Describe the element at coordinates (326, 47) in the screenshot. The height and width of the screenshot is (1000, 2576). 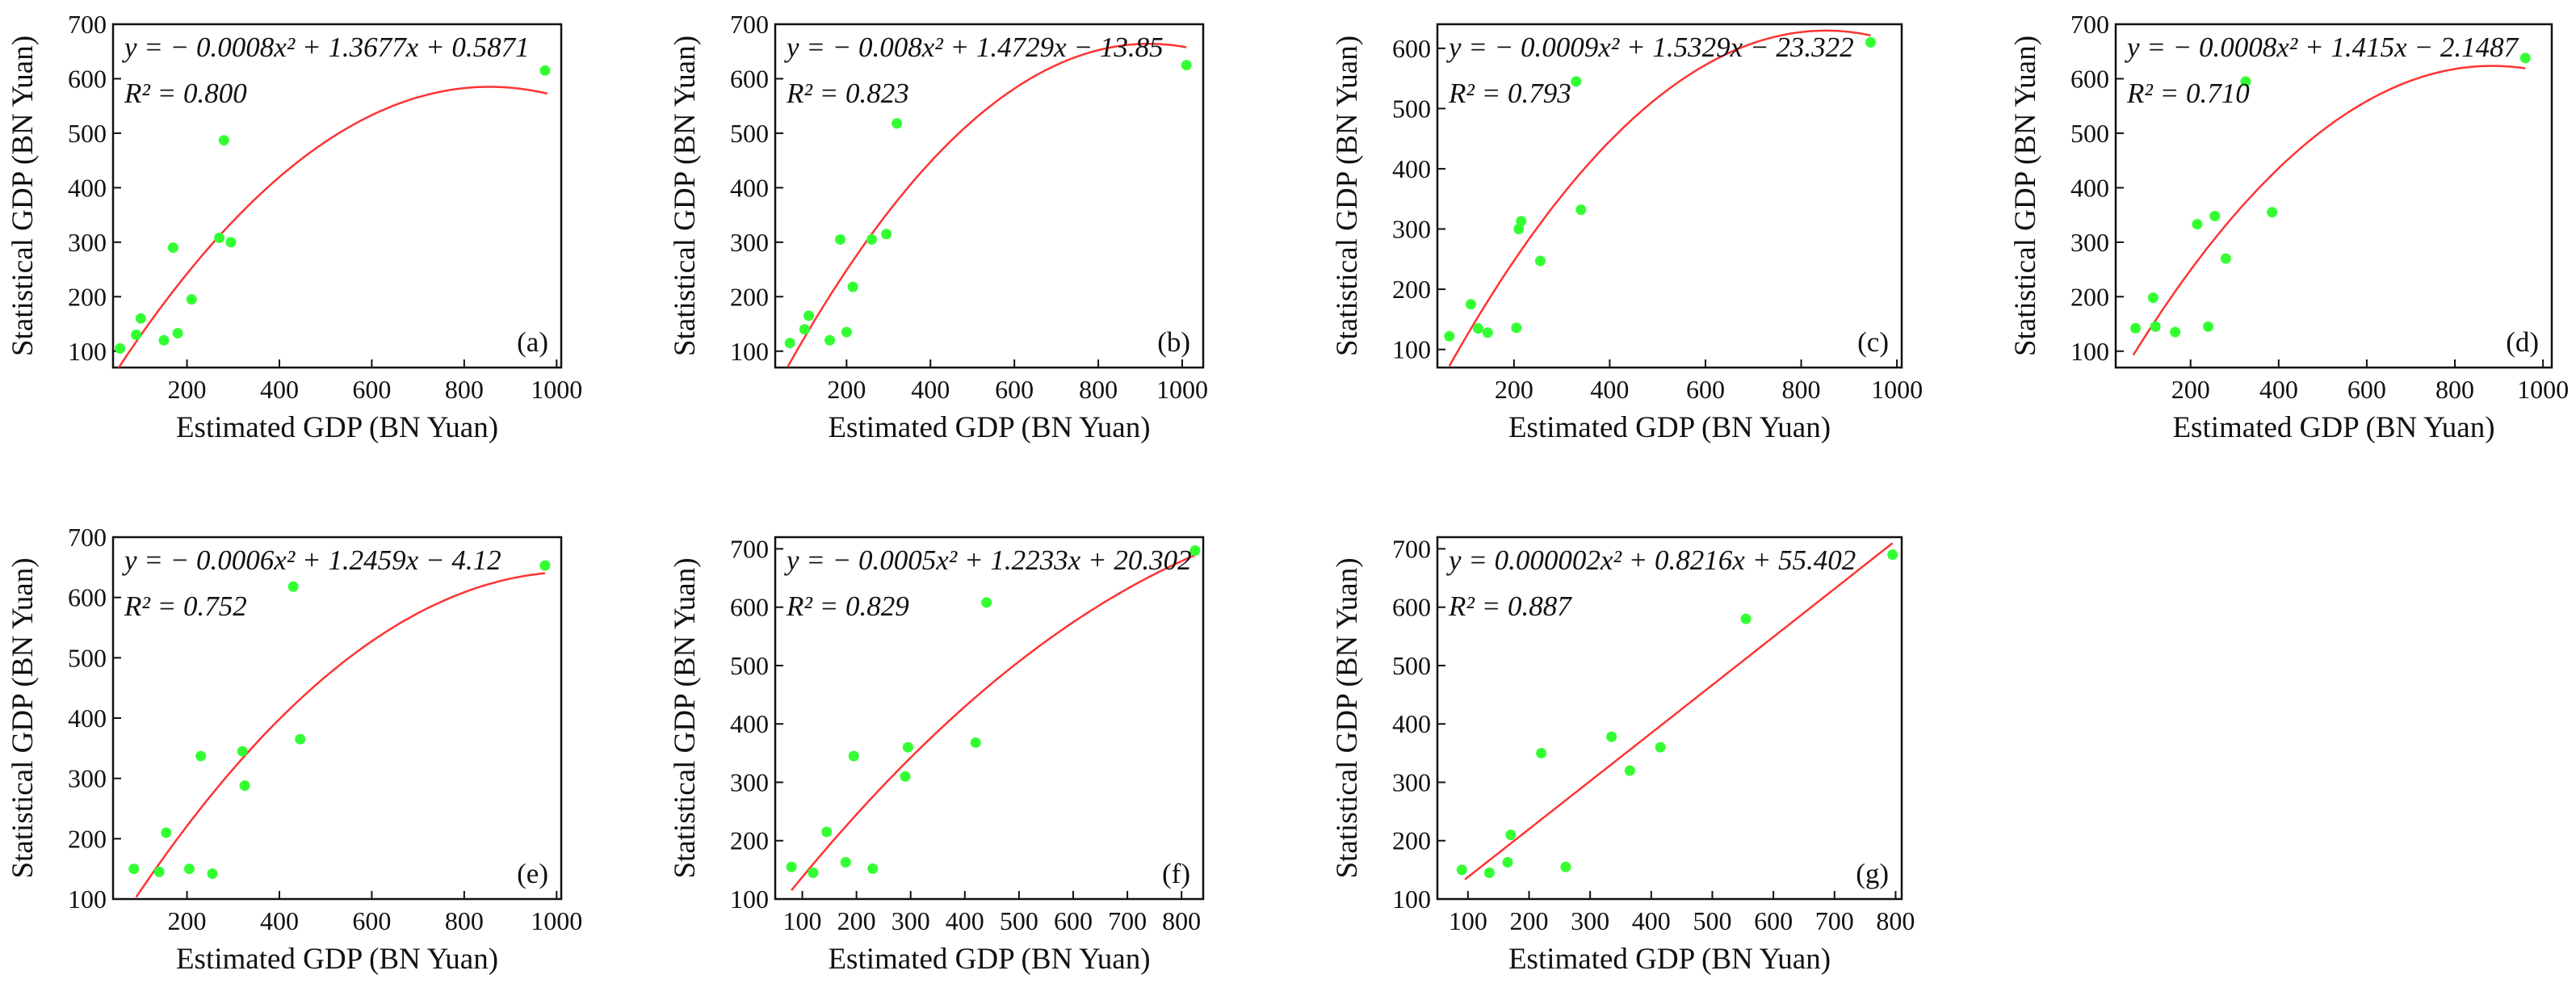
I see `fit-equation: y = − 0.0008x² + 1.3677x + 0.5871` at that location.